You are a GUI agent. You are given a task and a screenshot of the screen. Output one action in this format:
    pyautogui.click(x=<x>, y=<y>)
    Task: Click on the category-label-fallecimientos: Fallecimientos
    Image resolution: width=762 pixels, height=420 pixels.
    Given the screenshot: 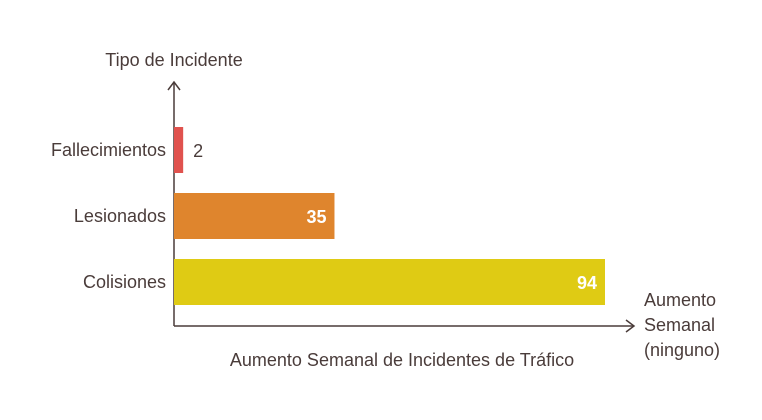 What is the action you would take?
    pyautogui.click(x=108, y=150)
    